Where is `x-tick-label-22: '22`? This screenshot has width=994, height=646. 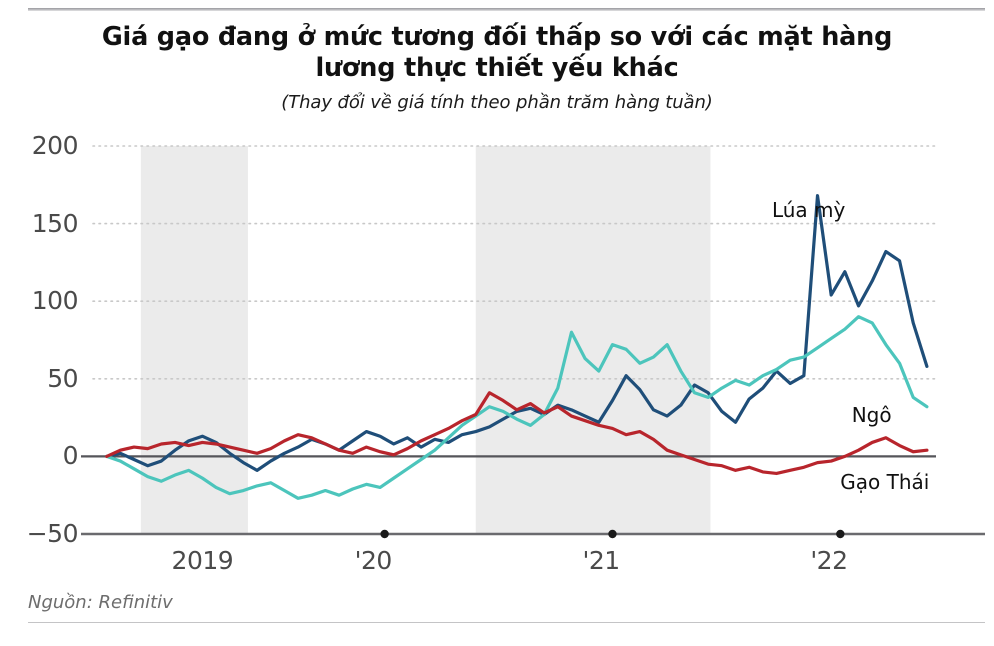
x-tick-label-22: '22 is located at coordinates (829, 560).